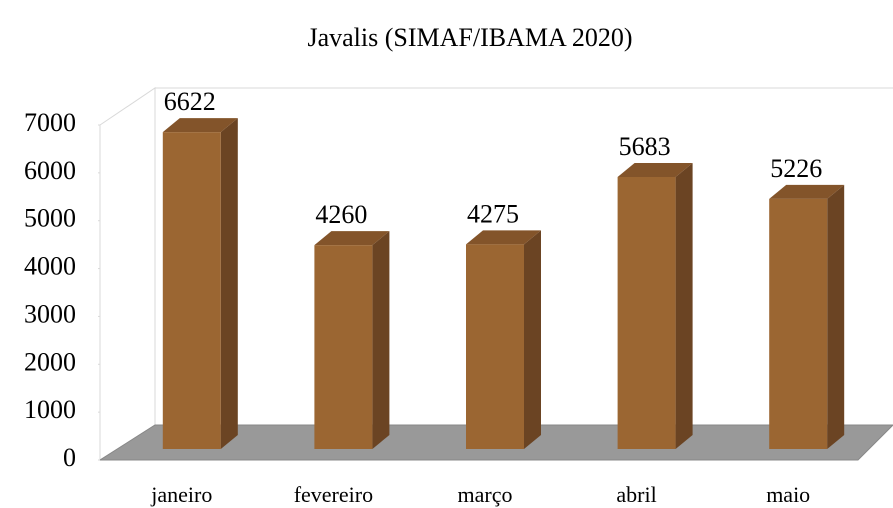  I want to click on data-label: 5683, so click(645, 146).